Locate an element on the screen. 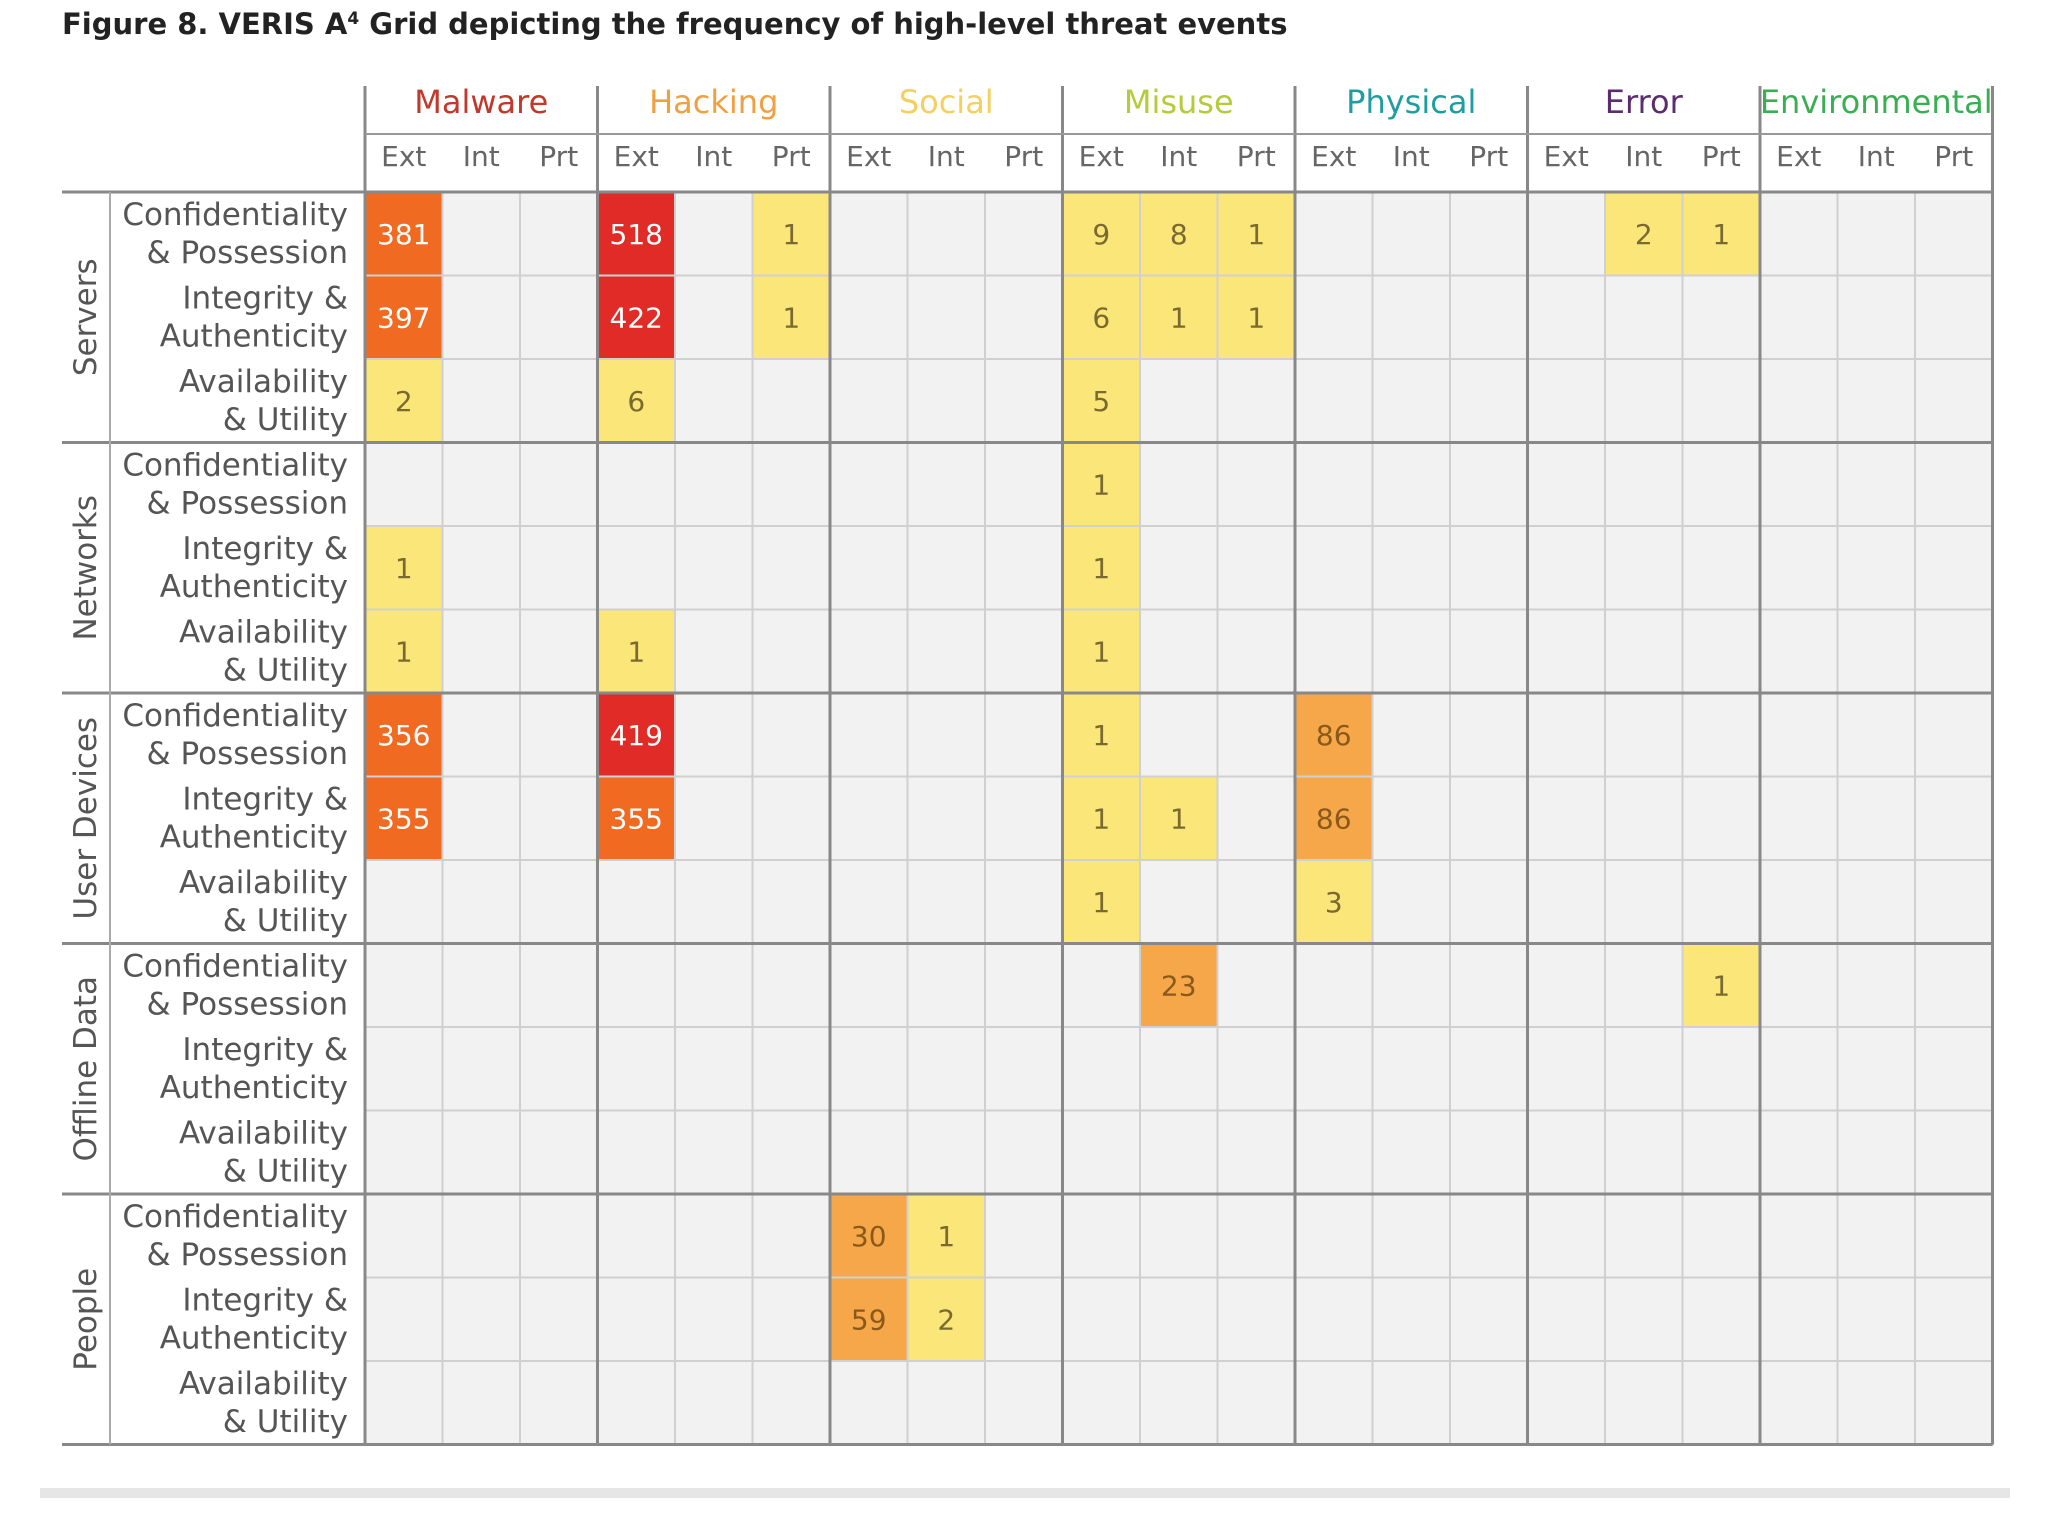 Image resolution: width=2048 pixels, height=1536 pixels. cell-value-label: 518 is located at coordinates (636, 234).